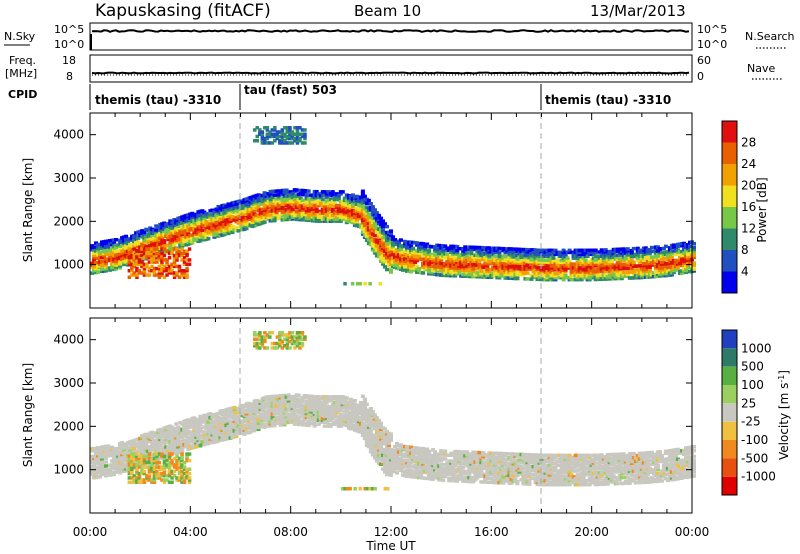 The width and height of the screenshot is (800, 554). What do you see at coordinates (745, 250) in the screenshot?
I see `colorbar-tick: 8` at bounding box center [745, 250].